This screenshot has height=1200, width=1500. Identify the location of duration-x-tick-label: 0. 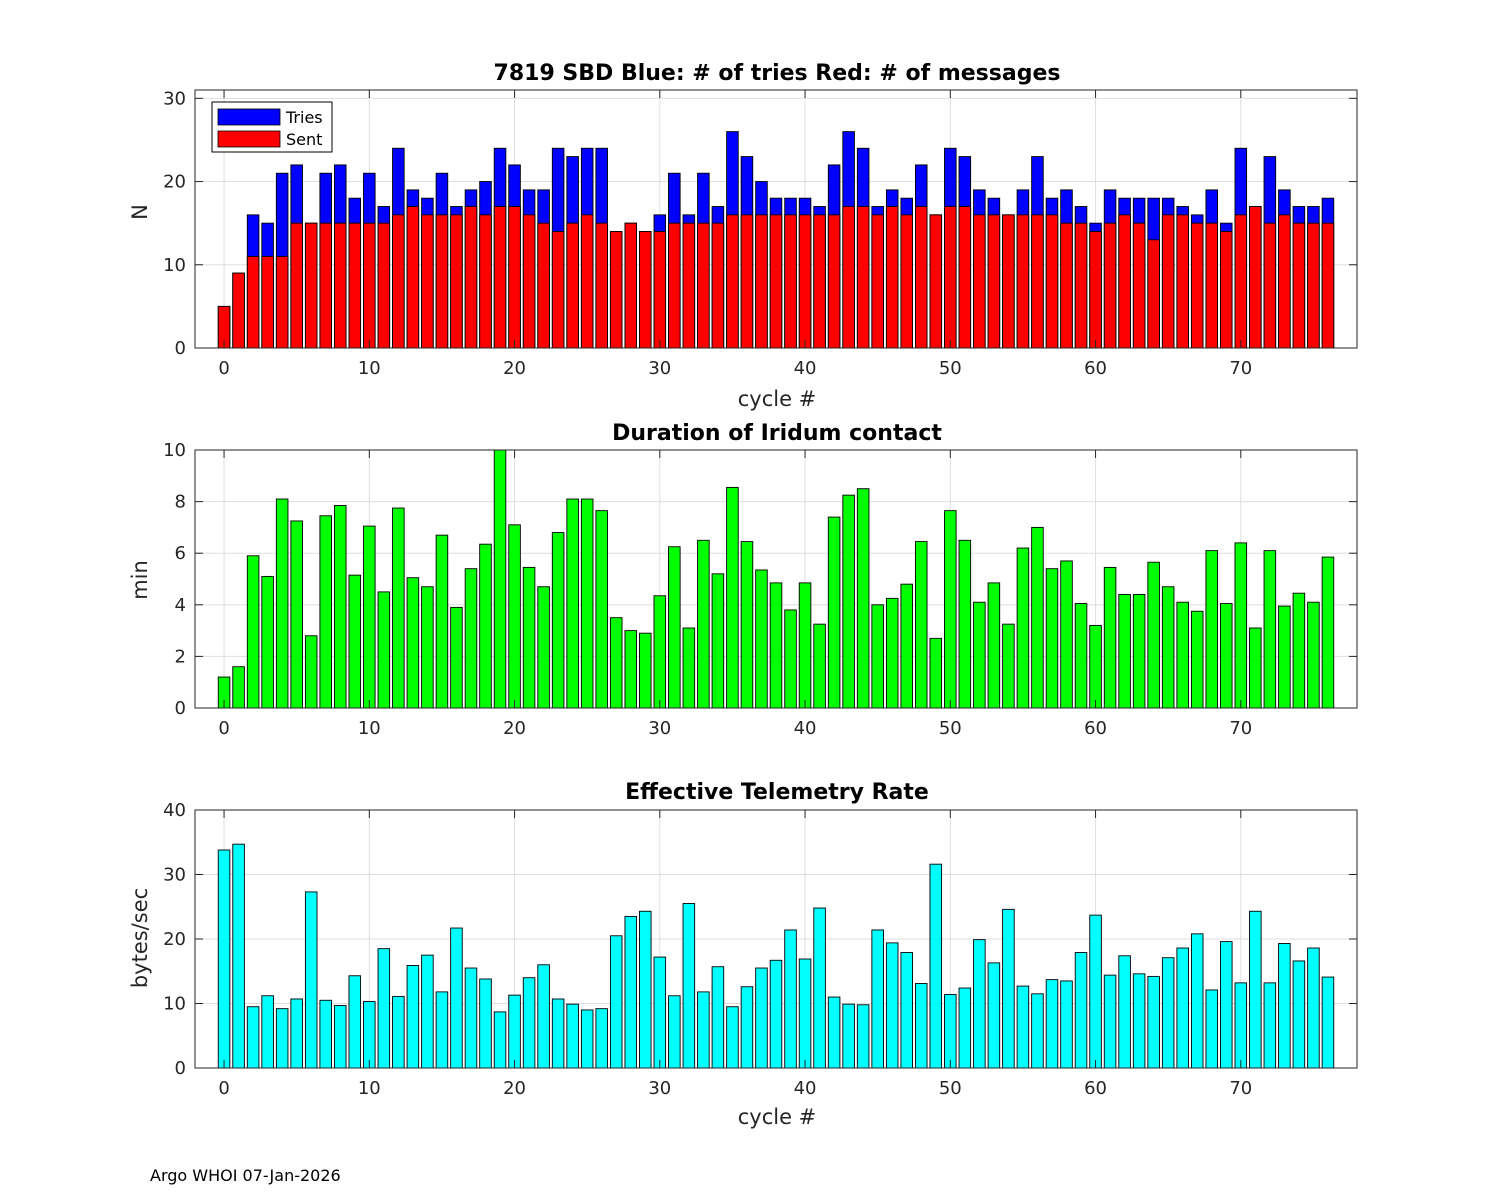
(223, 728).